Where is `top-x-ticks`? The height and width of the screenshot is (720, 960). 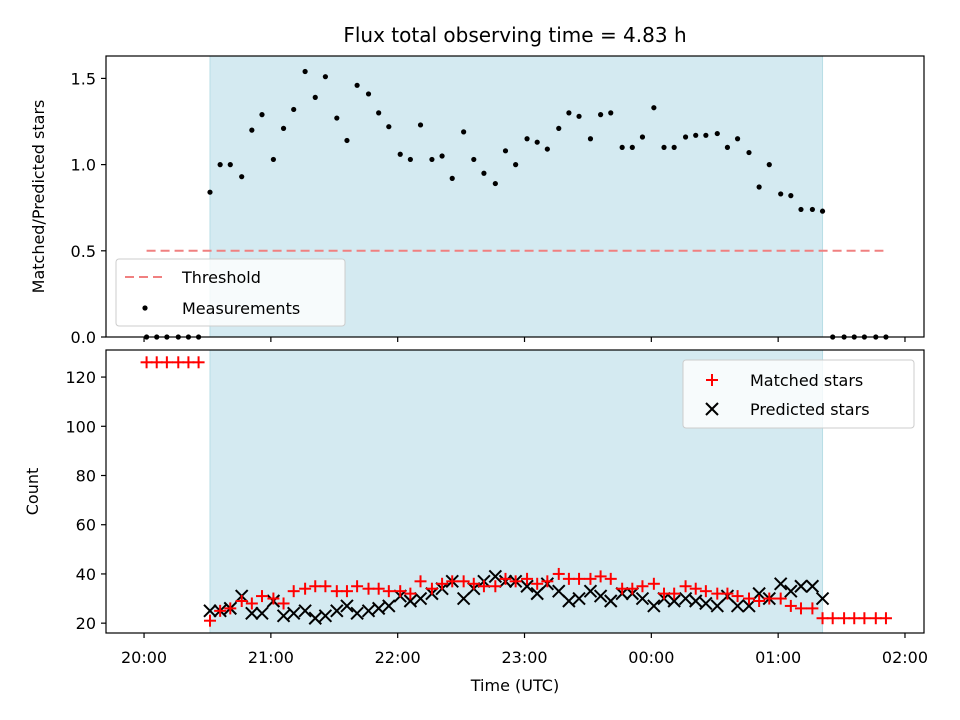
top-x-ticks is located at coordinates (524, 339).